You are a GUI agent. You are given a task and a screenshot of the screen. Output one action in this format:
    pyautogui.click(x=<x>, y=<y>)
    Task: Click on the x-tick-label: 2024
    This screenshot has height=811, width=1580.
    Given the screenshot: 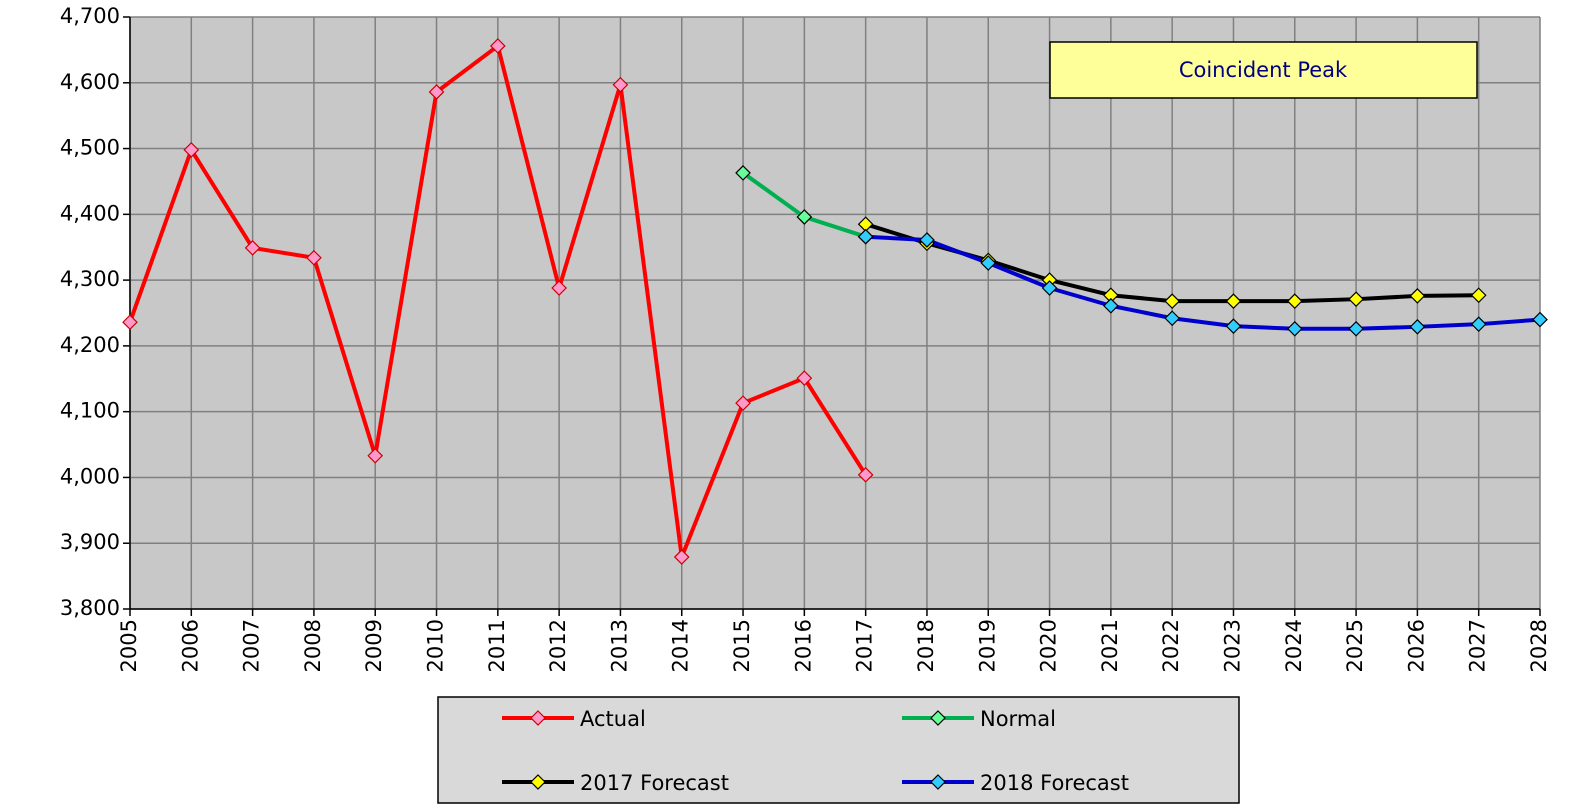 What is the action you would take?
    pyautogui.click(x=1294, y=645)
    